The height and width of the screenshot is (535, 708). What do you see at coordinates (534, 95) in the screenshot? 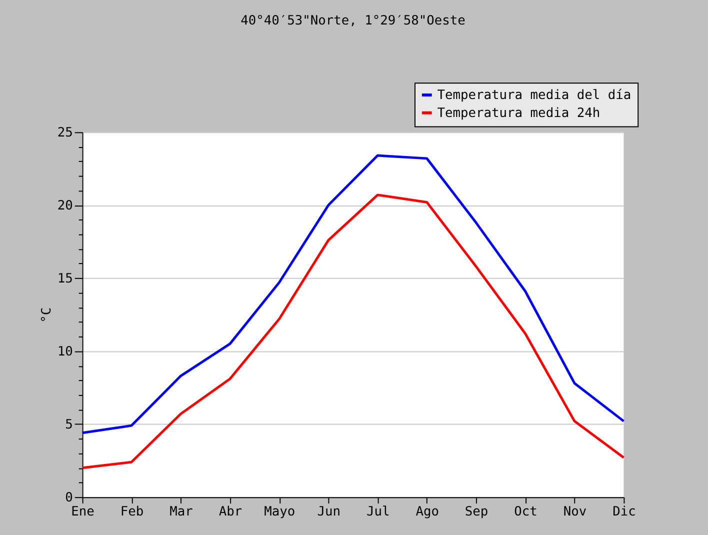
I see `legend-label: Temperatura media del día` at bounding box center [534, 95].